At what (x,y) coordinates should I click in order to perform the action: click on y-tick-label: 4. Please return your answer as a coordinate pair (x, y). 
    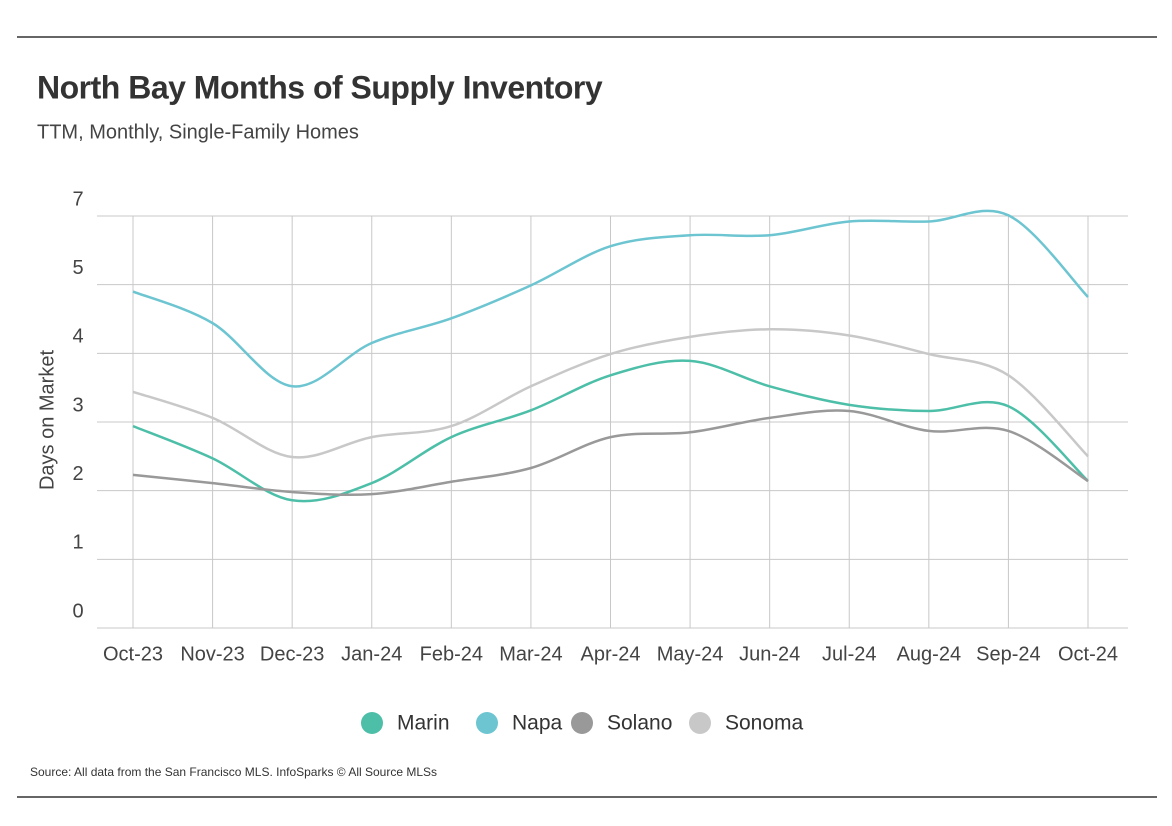
    Looking at the image, I should click on (77, 337).